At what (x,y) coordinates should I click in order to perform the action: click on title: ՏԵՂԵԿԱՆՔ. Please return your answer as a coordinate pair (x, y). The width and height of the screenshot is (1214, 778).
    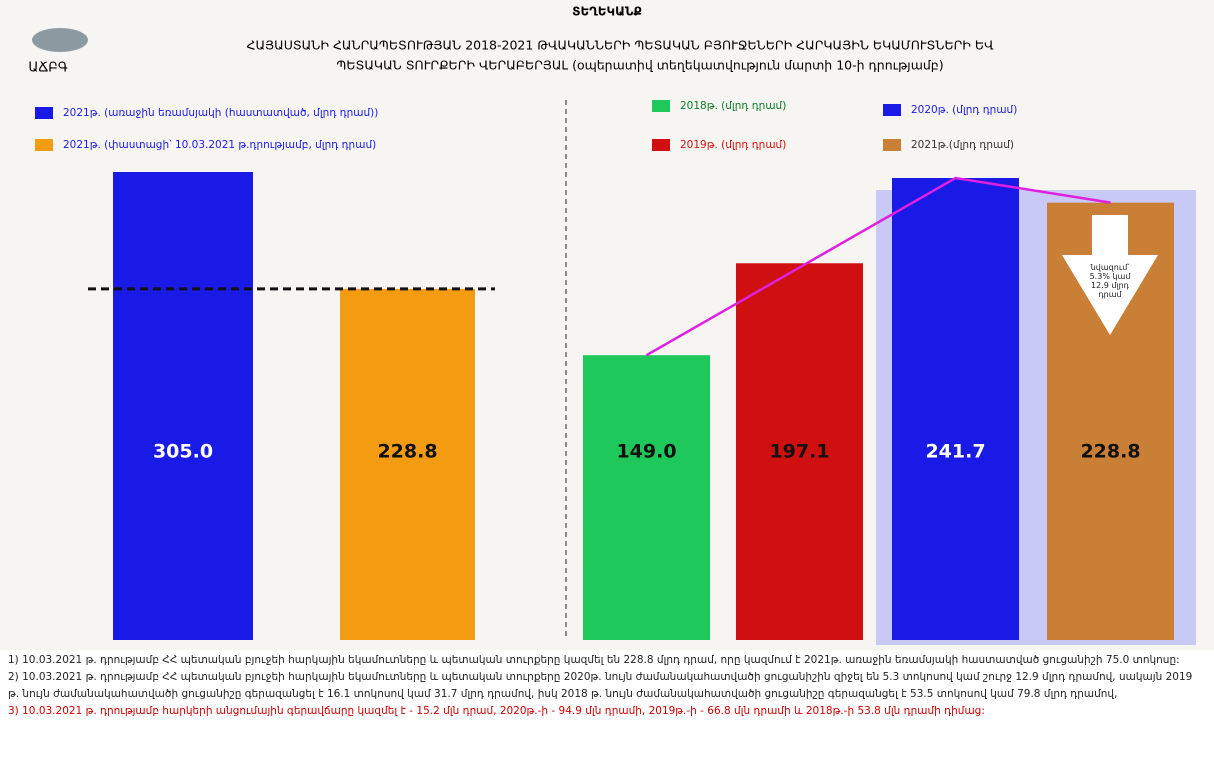
    Looking at the image, I should click on (607, 12).